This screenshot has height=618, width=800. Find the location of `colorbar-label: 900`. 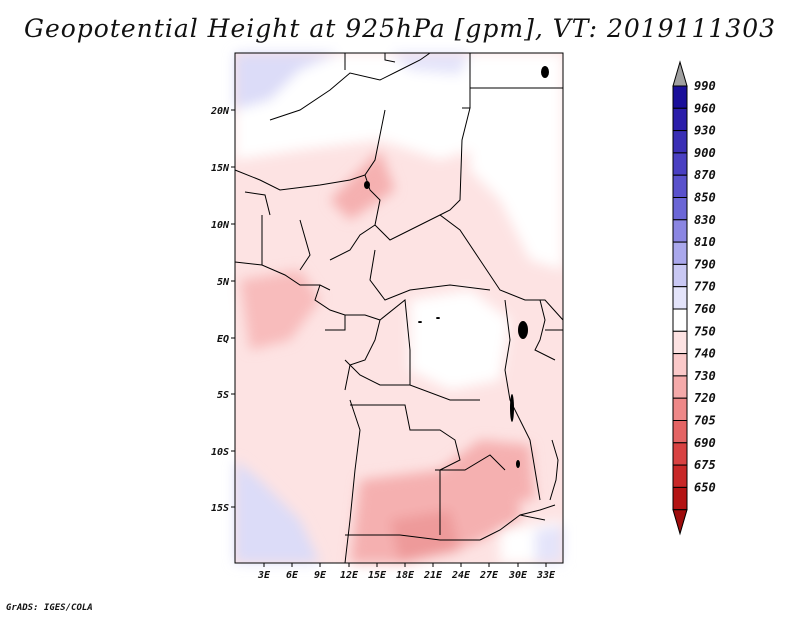

colorbar-label: 900 is located at coordinates (705, 153).